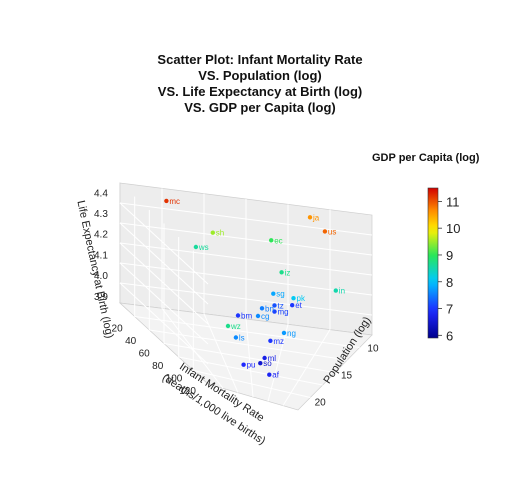 The height and width of the screenshot is (484, 505). Describe the element at coordinates (342, 291) in the screenshot. I see `data-point-label: in` at that location.